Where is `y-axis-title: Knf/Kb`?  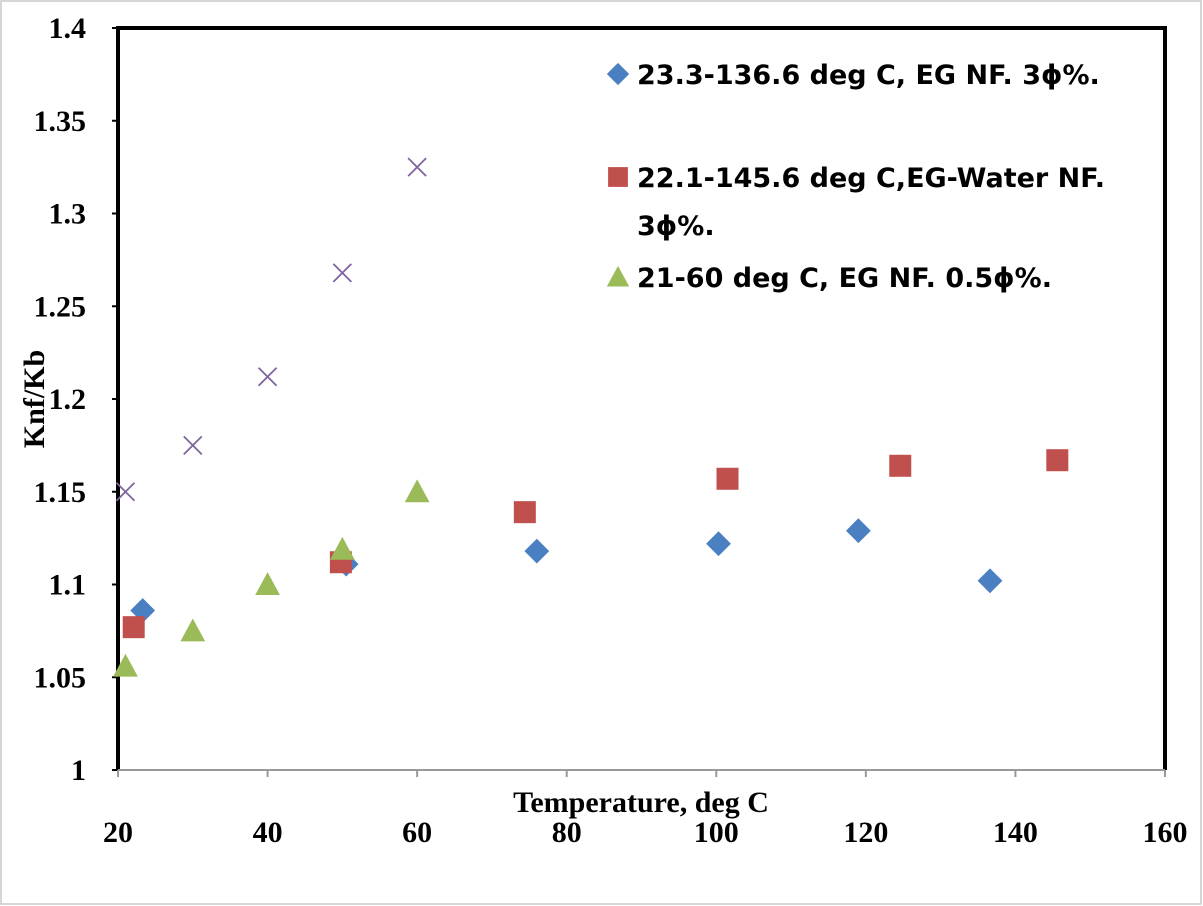 y-axis-title: Knf/Kb is located at coordinates (34, 399).